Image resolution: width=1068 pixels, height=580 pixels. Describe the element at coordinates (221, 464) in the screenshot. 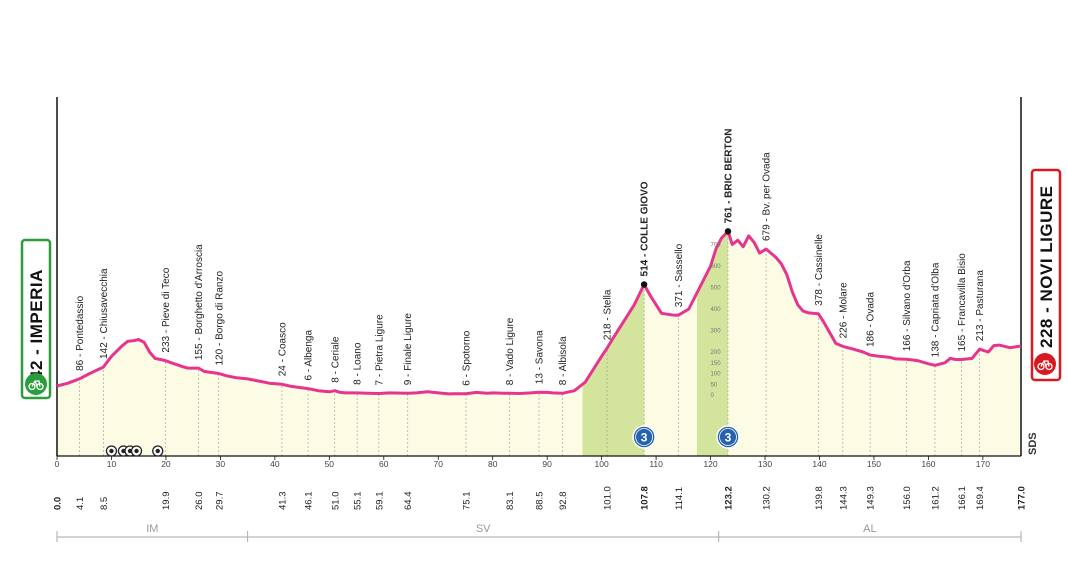

I see `x-tick-label: 30` at that location.